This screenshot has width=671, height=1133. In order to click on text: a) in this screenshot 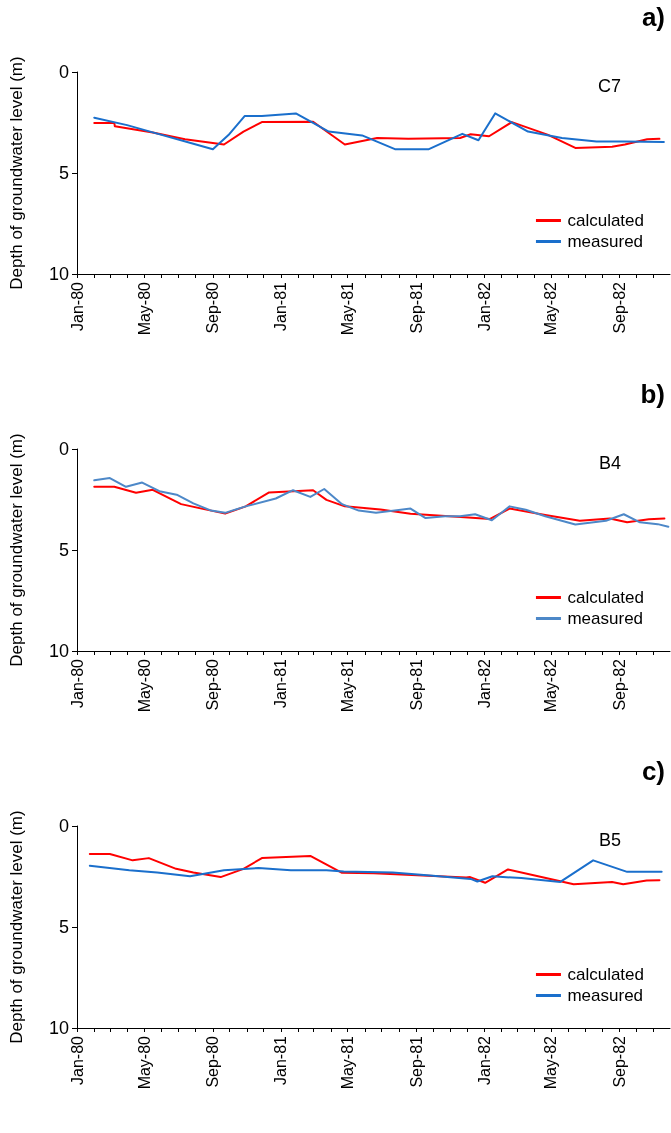, I will do `click(653, 17)`.